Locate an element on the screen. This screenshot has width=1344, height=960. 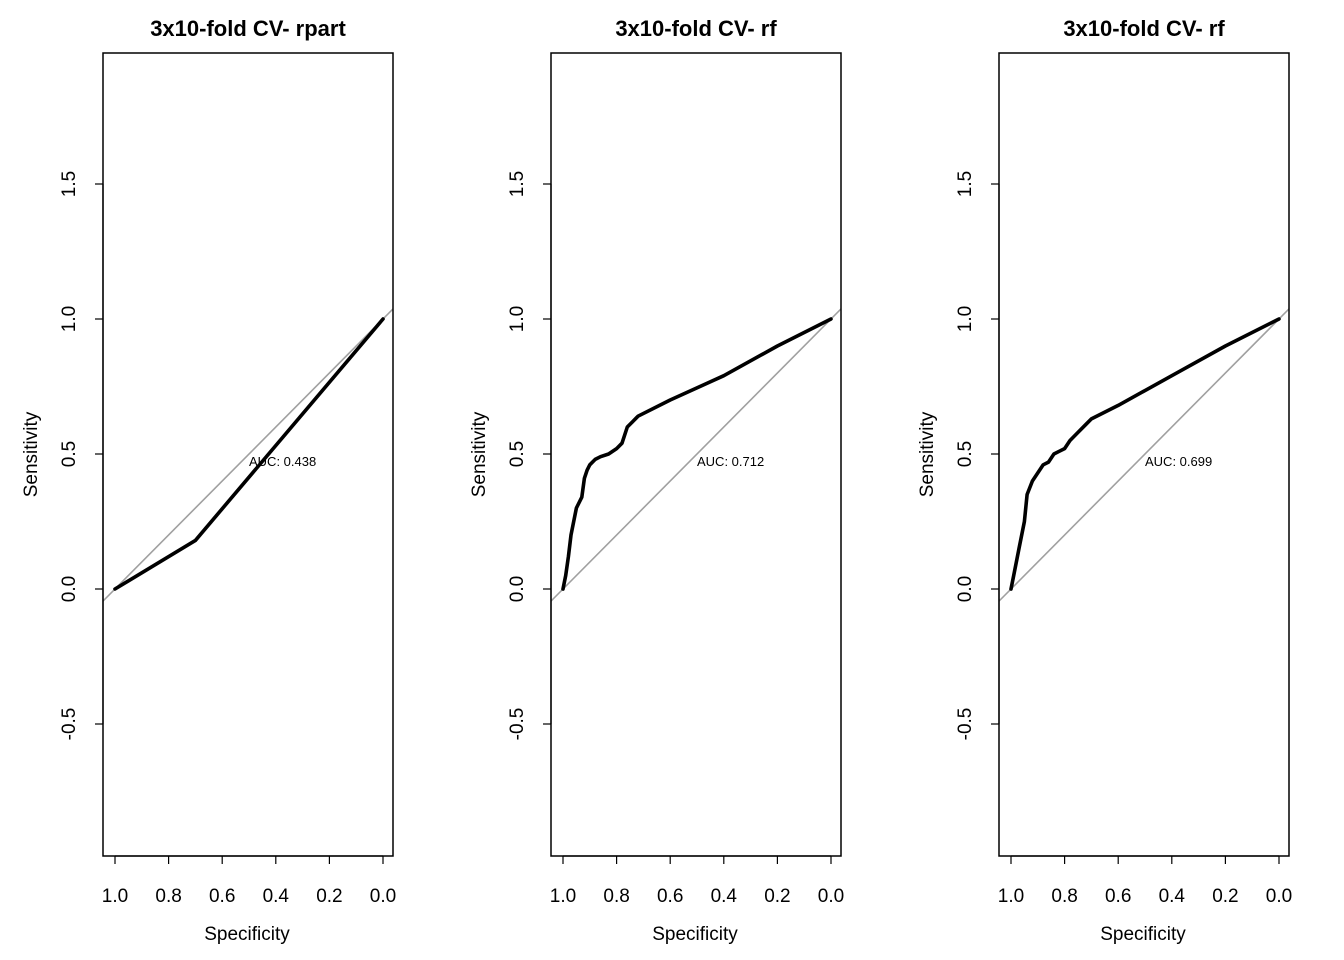
auc-annotation: AUC: 0.712 is located at coordinates (730, 461).